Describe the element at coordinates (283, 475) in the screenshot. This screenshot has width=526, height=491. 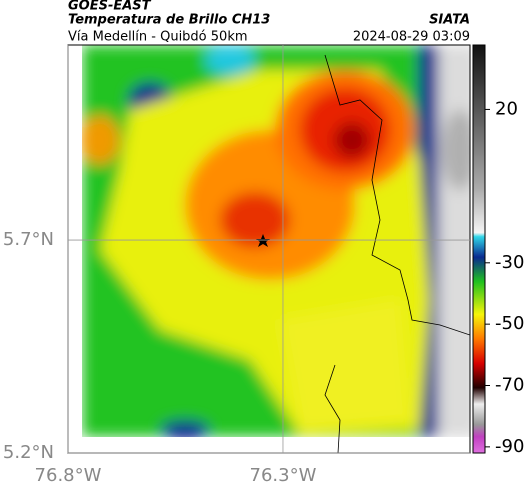
I see `x-tick-label: 76.3°W` at that location.